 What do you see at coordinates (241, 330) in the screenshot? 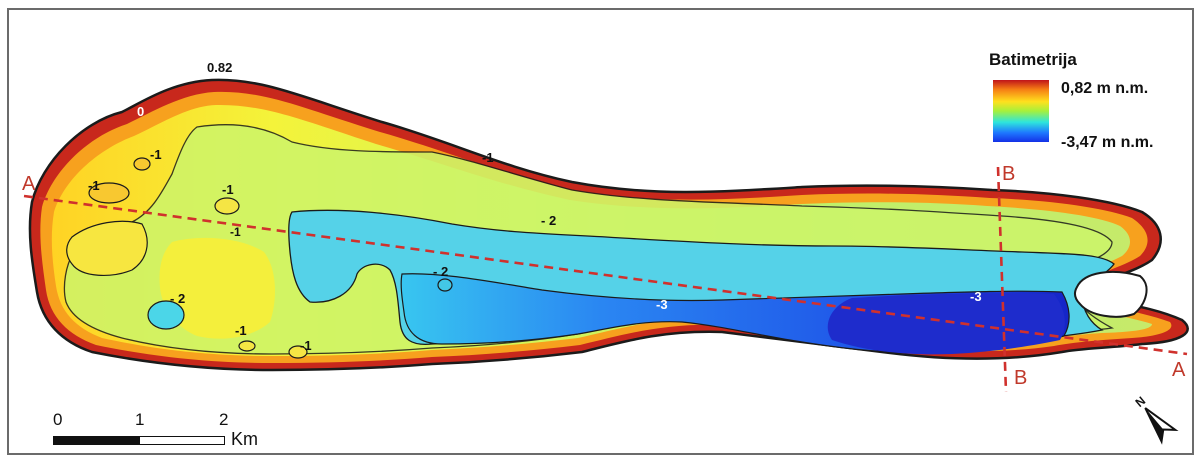
I see `contour-label-m1-sw: -1` at bounding box center [241, 330].